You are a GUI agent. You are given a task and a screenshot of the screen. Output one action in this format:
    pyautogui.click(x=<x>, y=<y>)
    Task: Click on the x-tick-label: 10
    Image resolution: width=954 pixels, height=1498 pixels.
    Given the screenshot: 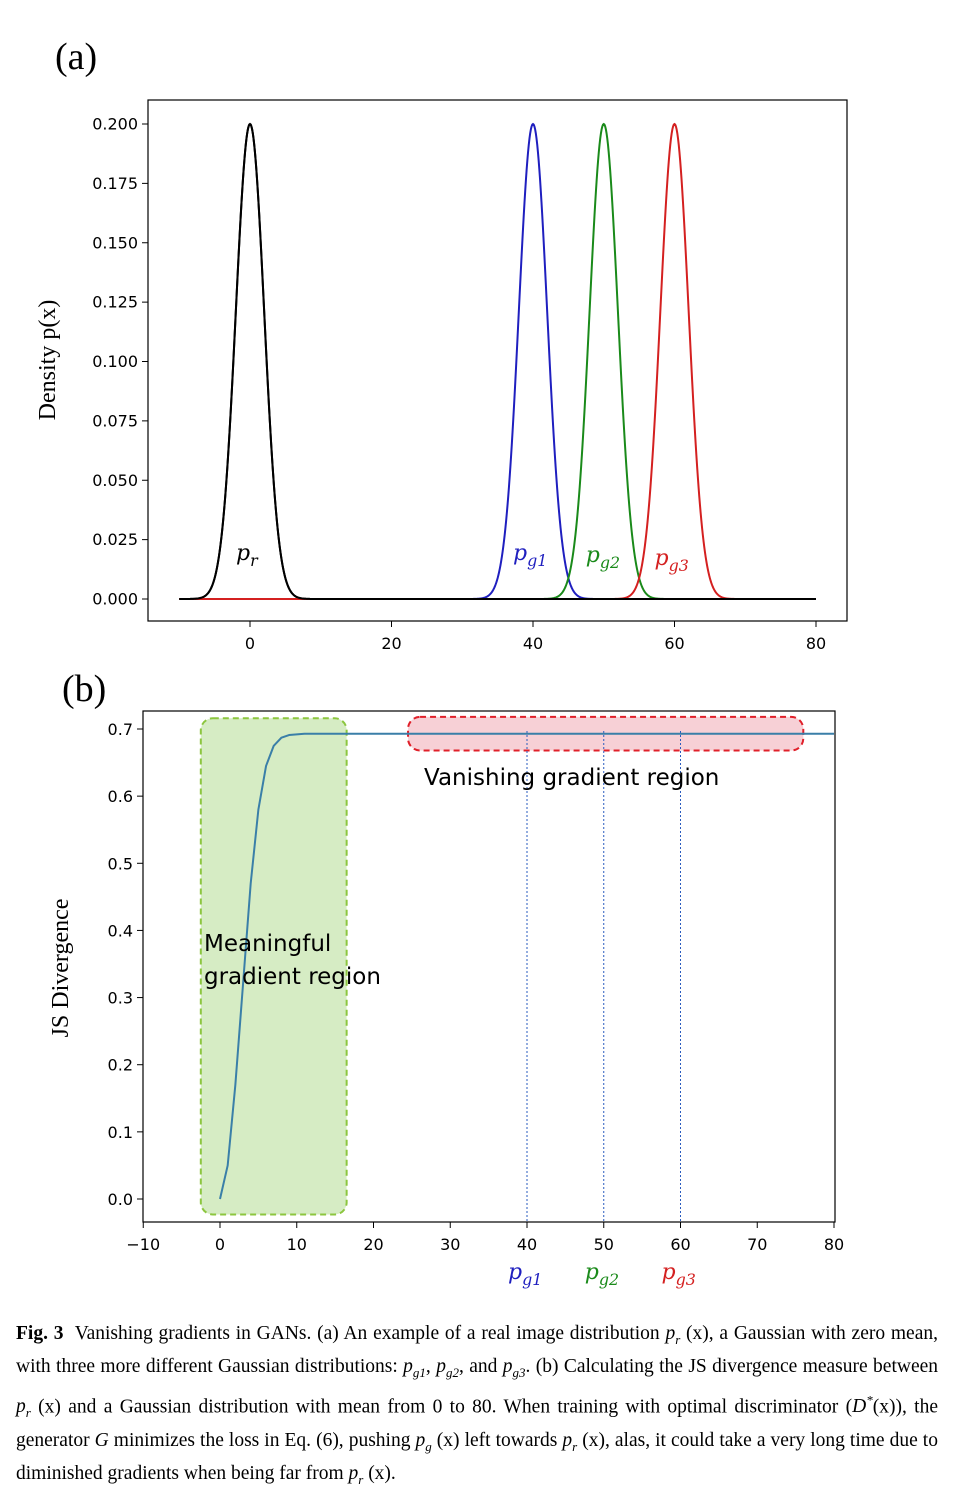 What is the action you would take?
    pyautogui.click(x=297, y=1244)
    